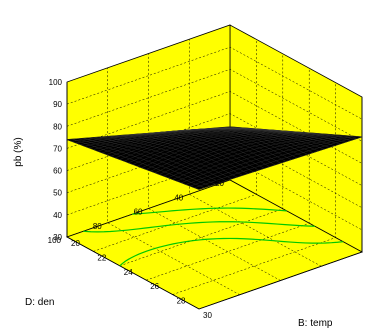  Describe the element at coordinates (57, 215) in the screenshot. I see `z-tick-label: 40` at that location.